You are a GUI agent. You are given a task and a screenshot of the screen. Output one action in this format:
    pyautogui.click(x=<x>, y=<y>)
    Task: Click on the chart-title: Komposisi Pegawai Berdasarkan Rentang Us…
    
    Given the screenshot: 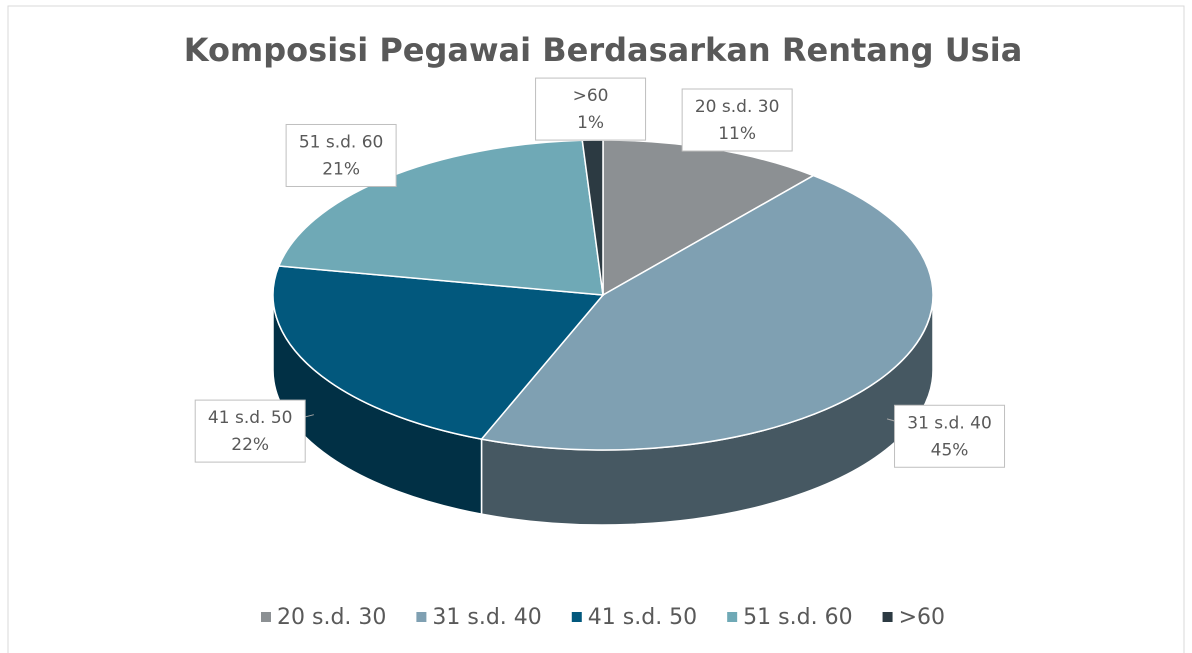 What is the action you would take?
    pyautogui.click(x=603, y=50)
    